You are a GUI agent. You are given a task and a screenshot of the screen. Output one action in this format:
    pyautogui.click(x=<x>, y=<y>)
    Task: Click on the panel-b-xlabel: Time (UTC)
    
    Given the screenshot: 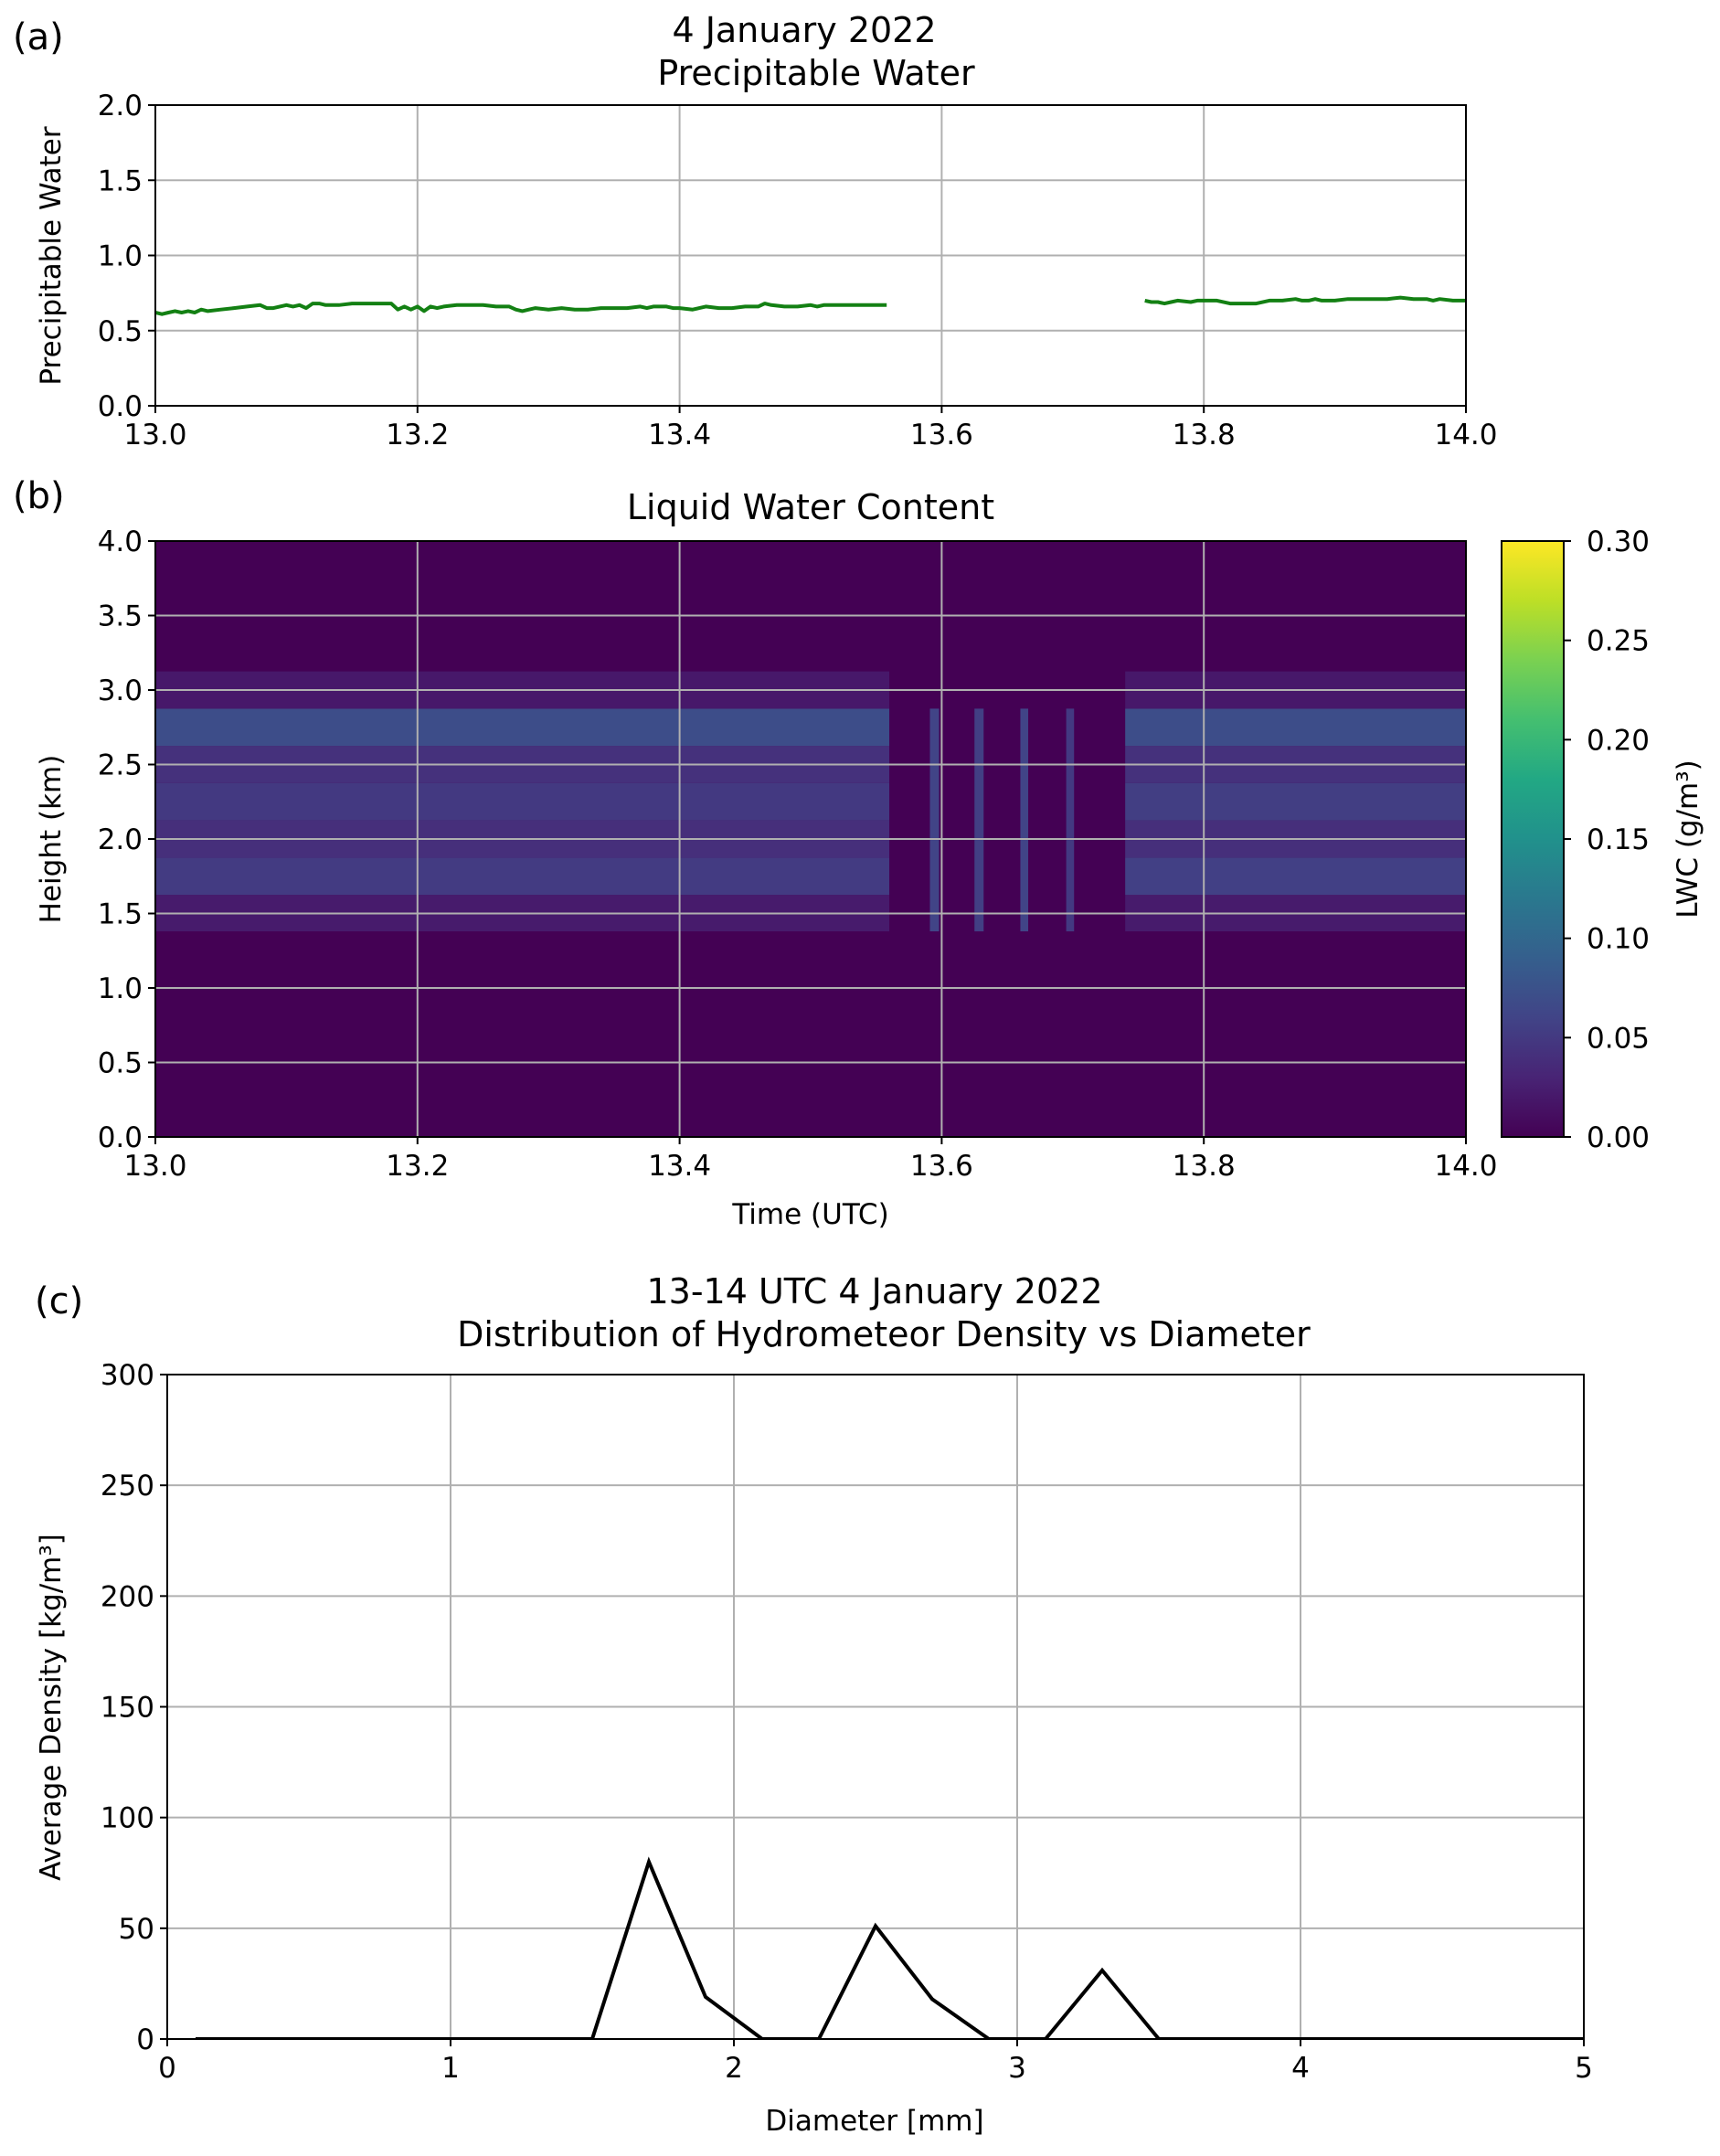 What is the action you would take?
    pyautogui.click(x=809, y=1214)
    